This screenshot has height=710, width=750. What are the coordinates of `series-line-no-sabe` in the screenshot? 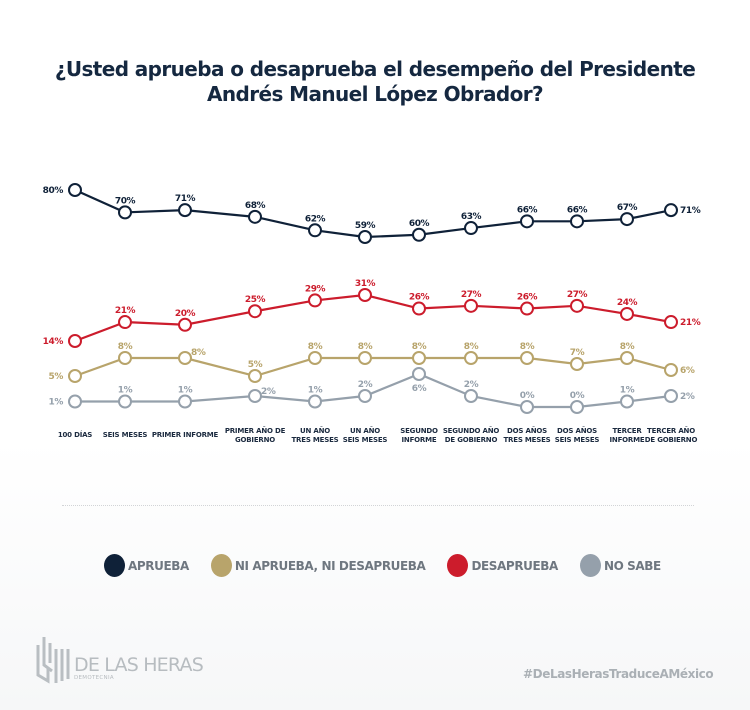 It's located at (373, 390).